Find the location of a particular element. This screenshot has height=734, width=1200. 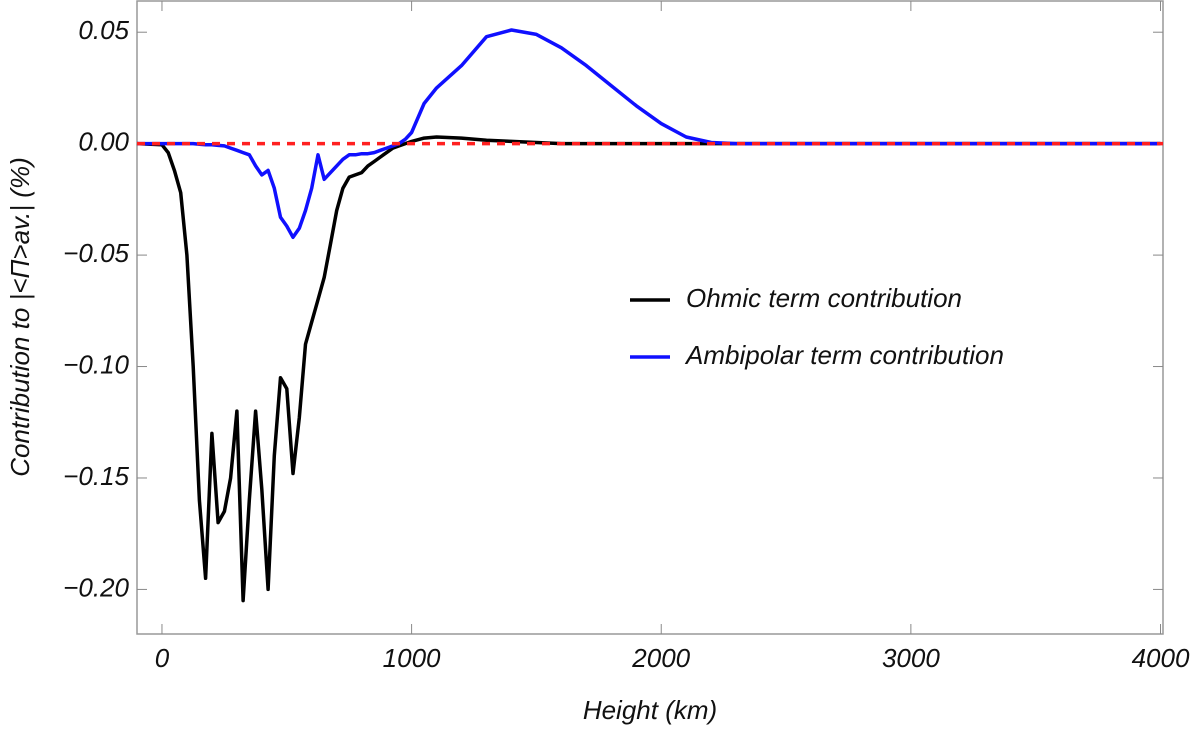

legend-label: Ambipolar term contribution is located at coordinates (844, 355).